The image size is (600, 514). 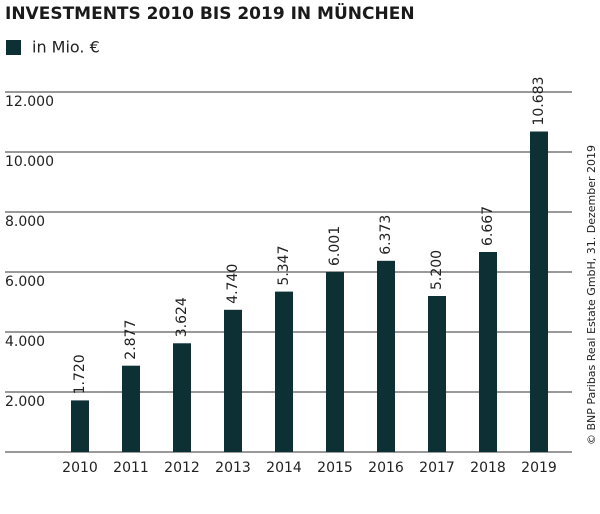 What do you see at coordinates (131, 340) in the screenshot?
I see `value-label: 2.877` at bounding box center [131, 340].